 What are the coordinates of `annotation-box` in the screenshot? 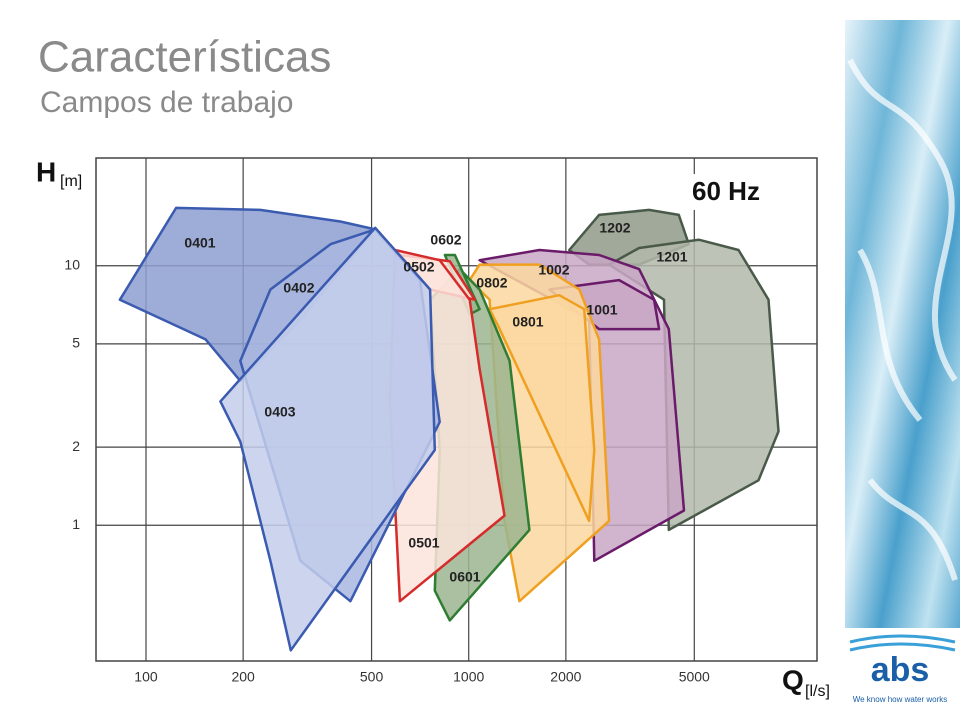 It's located at (726, 192).